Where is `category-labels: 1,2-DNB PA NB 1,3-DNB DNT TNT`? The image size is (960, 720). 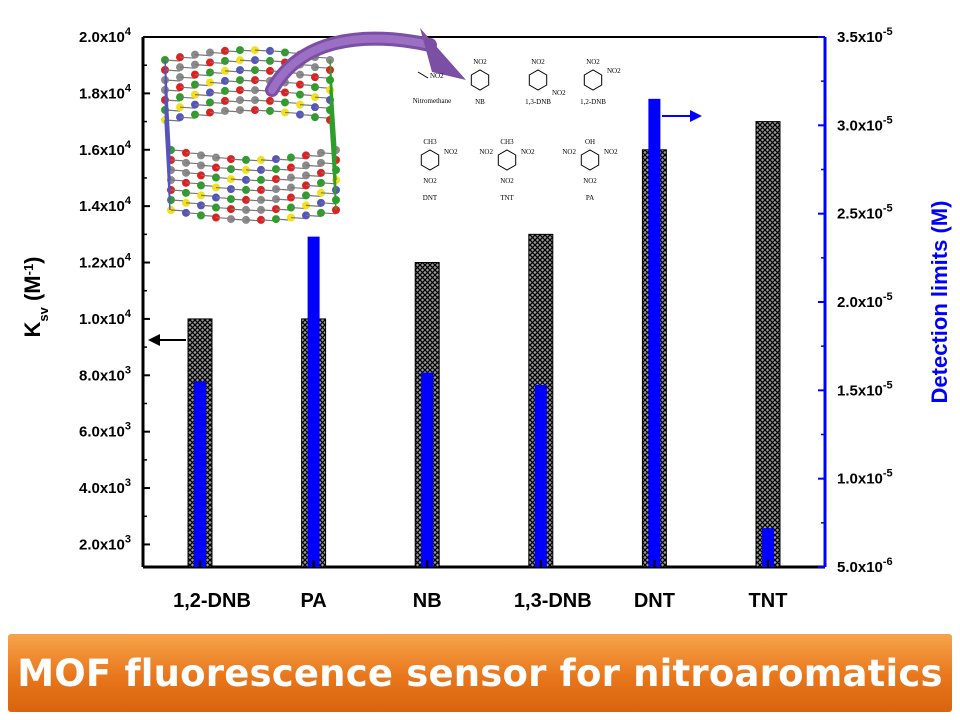
category-labels: 1,2-DNB PA NB 1,3-DNB DNT TNT is located at coordinates (480, 586).